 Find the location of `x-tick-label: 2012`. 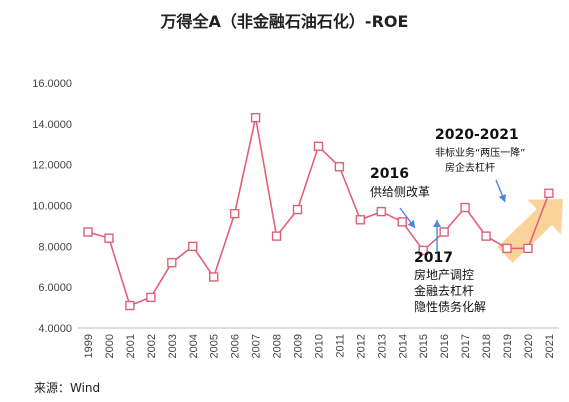

x-tick-label: 2012 is located at coordinates (361, 346).